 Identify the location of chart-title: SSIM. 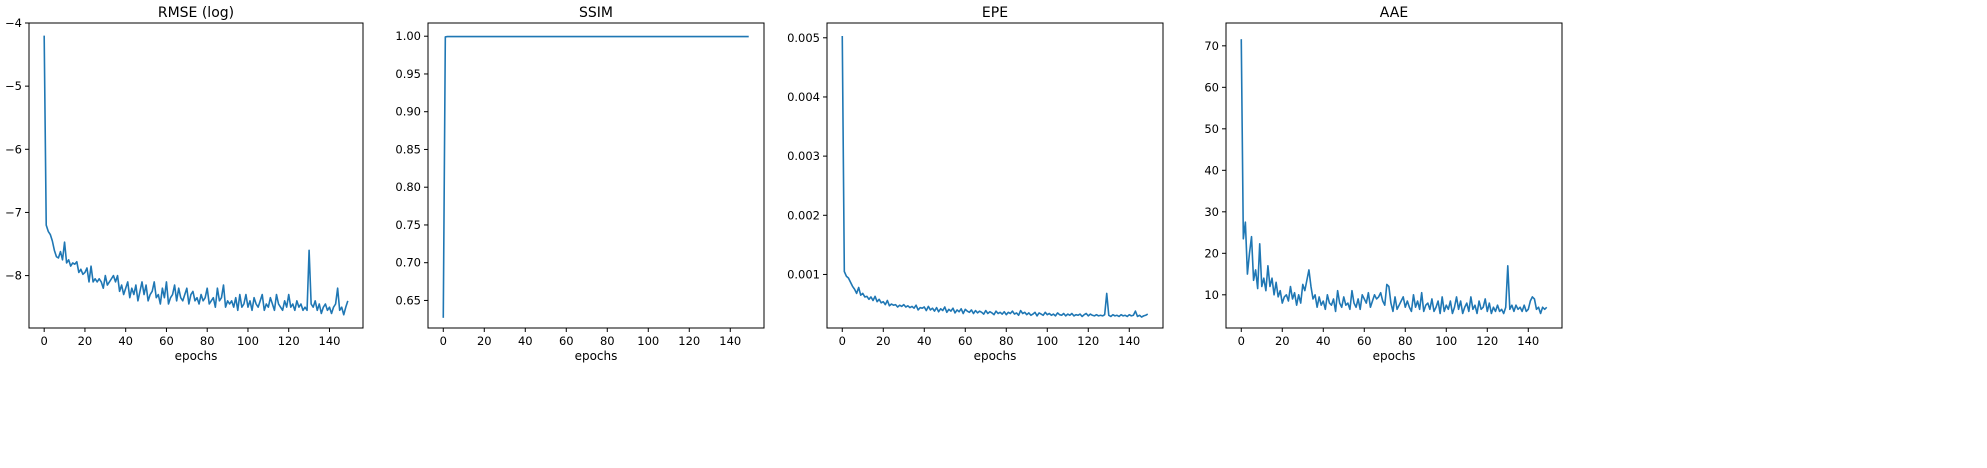
(596, 13).